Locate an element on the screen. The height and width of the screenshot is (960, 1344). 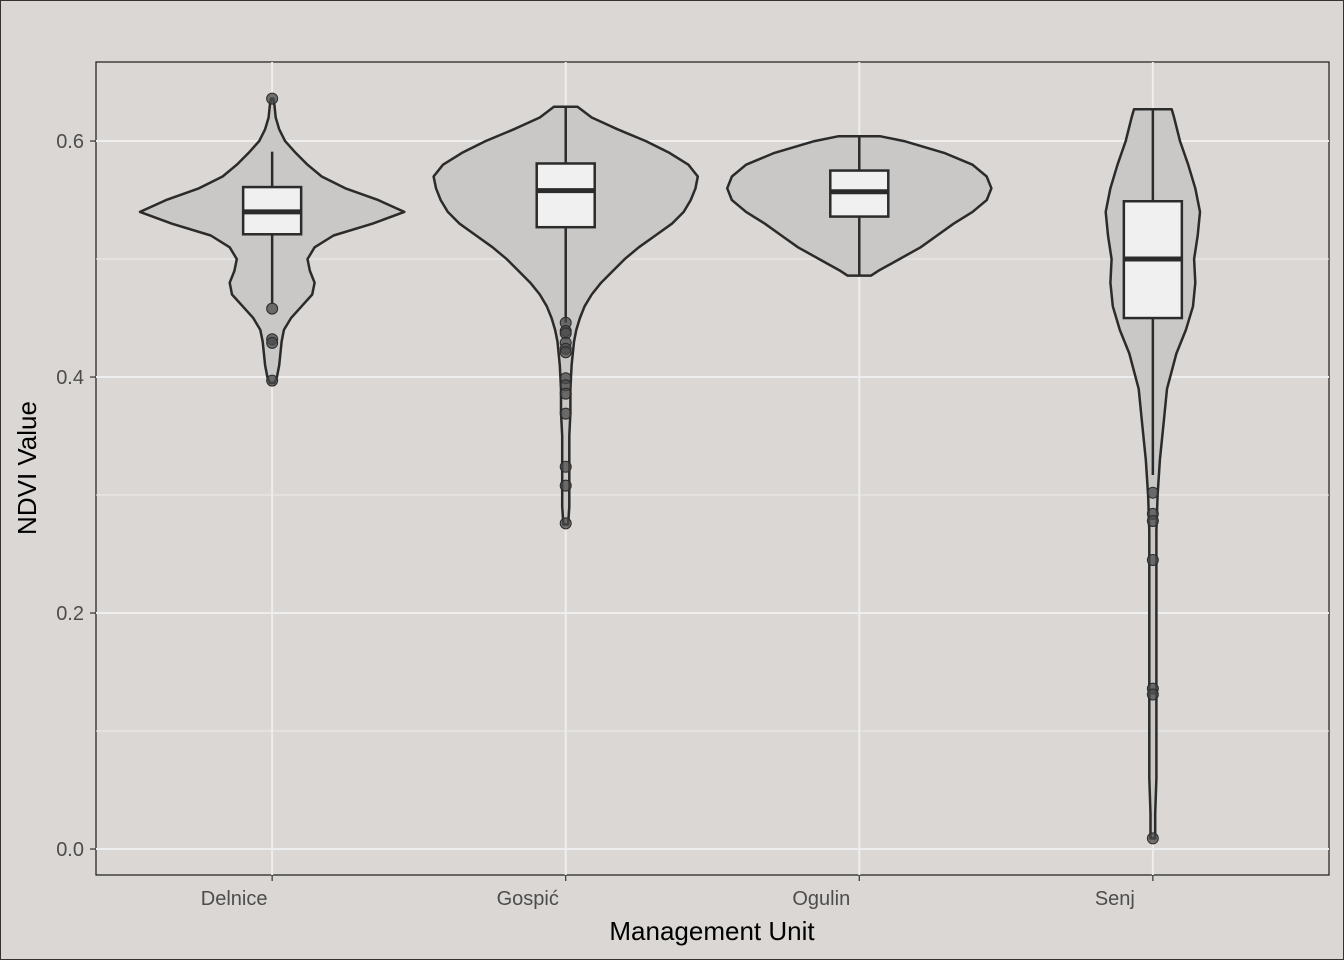
x-tick-label: Ogulin is located at coordinates (821, 899).